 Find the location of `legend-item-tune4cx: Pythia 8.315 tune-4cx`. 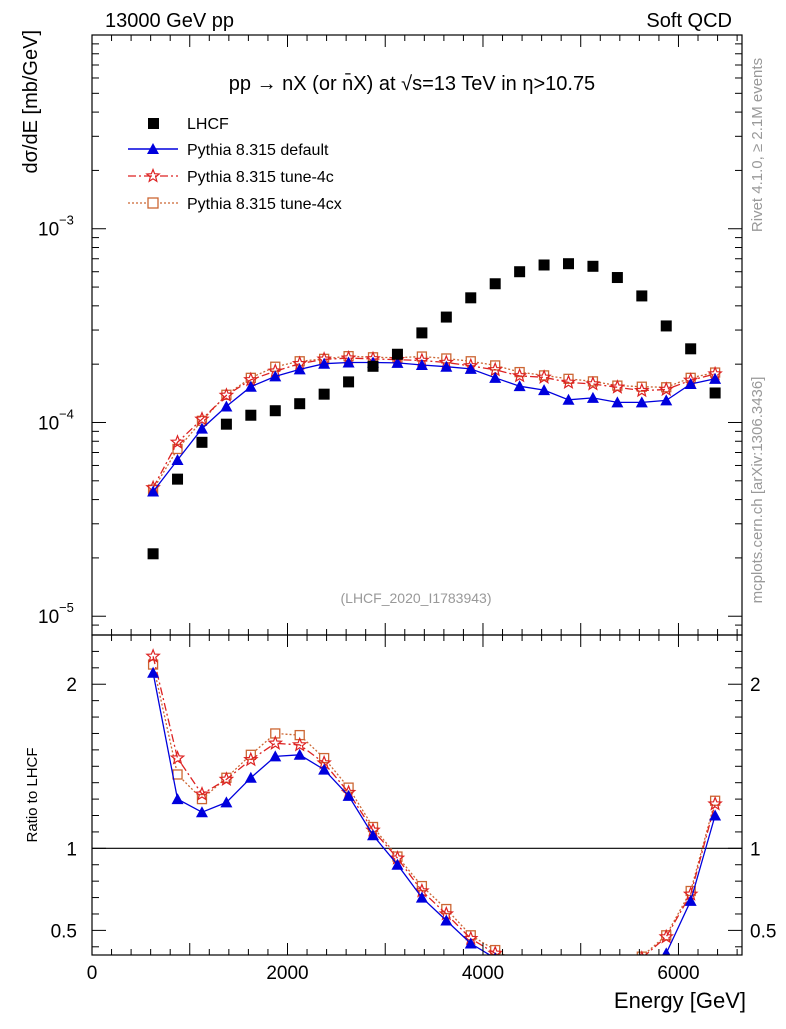

legend-item-tune4cx: Pythia 8.315 tune-4cx is located at coordinates (235, 204).